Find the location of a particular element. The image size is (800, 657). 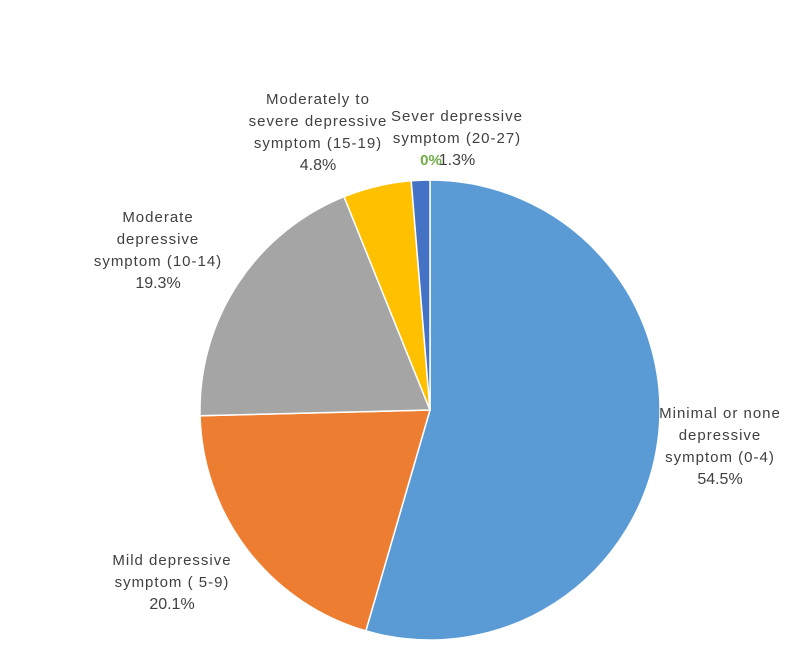

slice-data-label-2: Moderate depressive symptom (10-14) 19.3% is located at coordinates (158, 250).